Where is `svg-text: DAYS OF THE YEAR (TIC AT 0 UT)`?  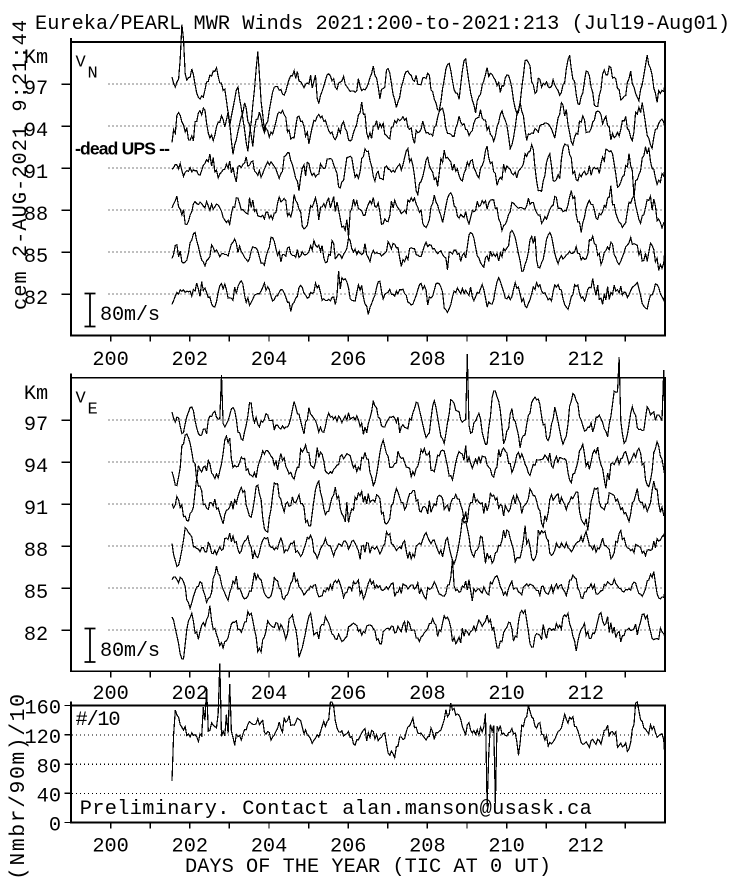 svg-text: DAYS OF THE YEAR (TIC AT 0 UT) is located at coordinates (368, 866).